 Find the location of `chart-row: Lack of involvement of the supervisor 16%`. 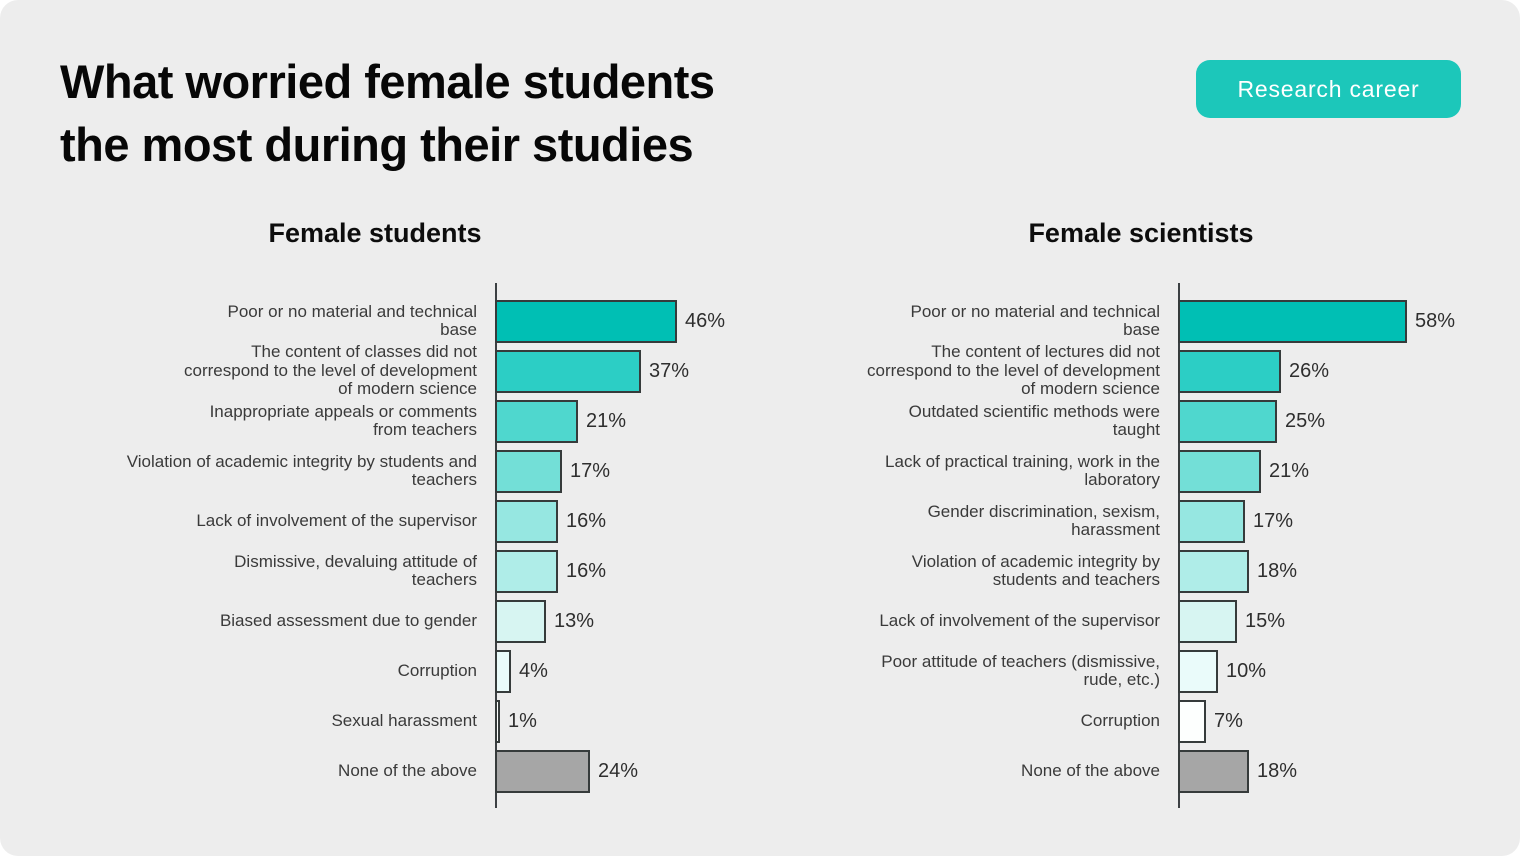

chart-row: Lack of involvement of the supervisor 16% is located at coordinates (392, 521).